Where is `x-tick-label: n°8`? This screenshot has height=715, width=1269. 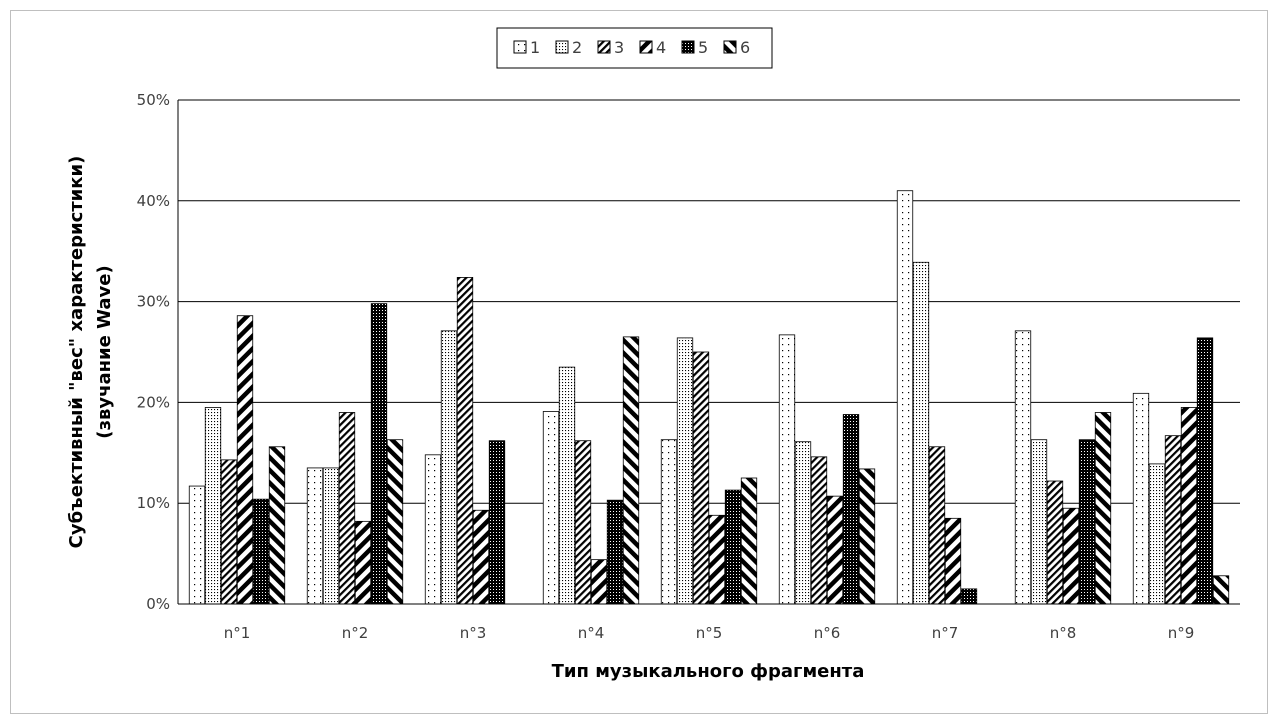 x-tick-label: n°8 is located at coordinates (1063, 633).